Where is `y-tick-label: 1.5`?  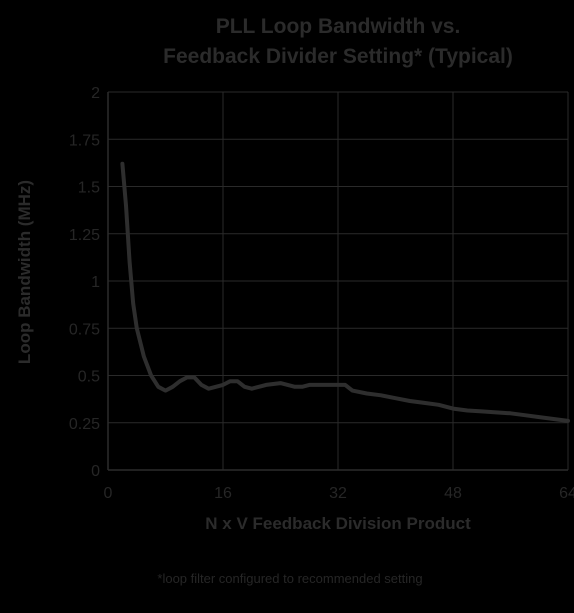
y-tick-label: 1.5 is located at coordinates (89, 188).